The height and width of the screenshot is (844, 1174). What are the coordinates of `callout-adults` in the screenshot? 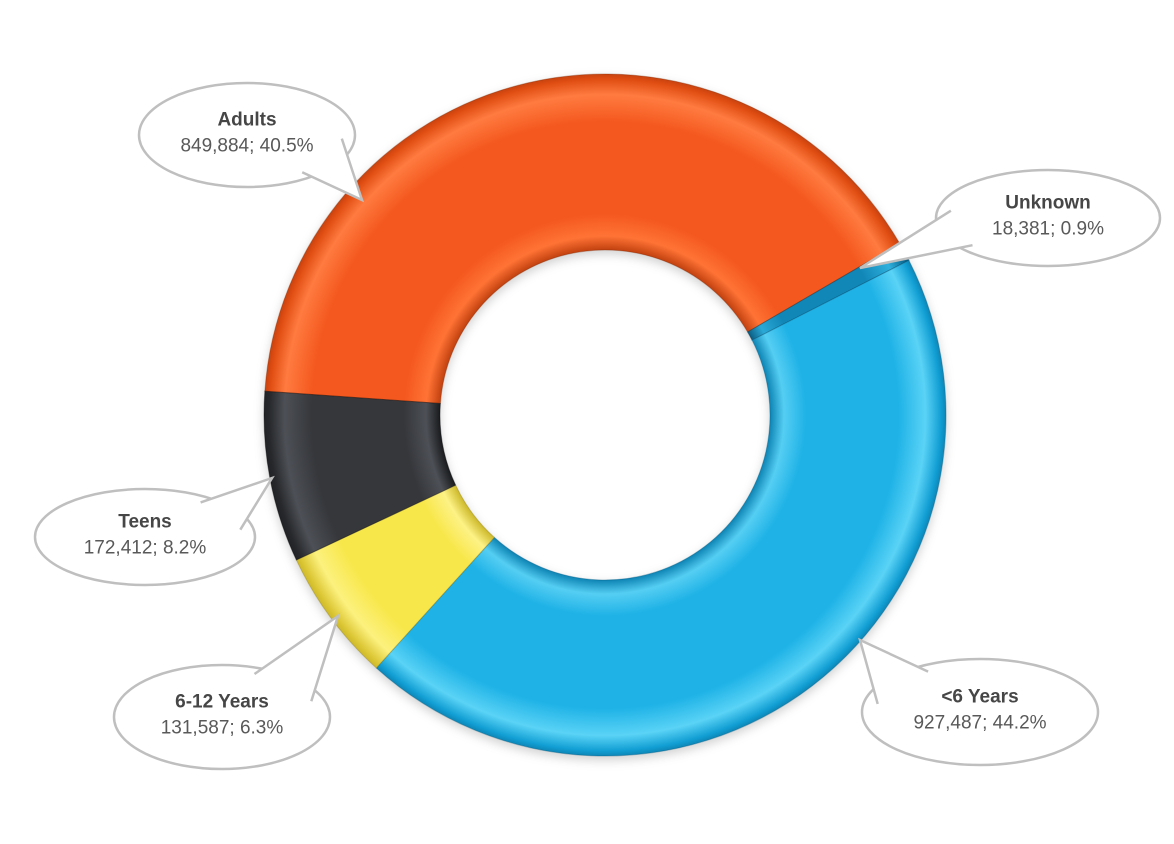 It's located at (251, 142).